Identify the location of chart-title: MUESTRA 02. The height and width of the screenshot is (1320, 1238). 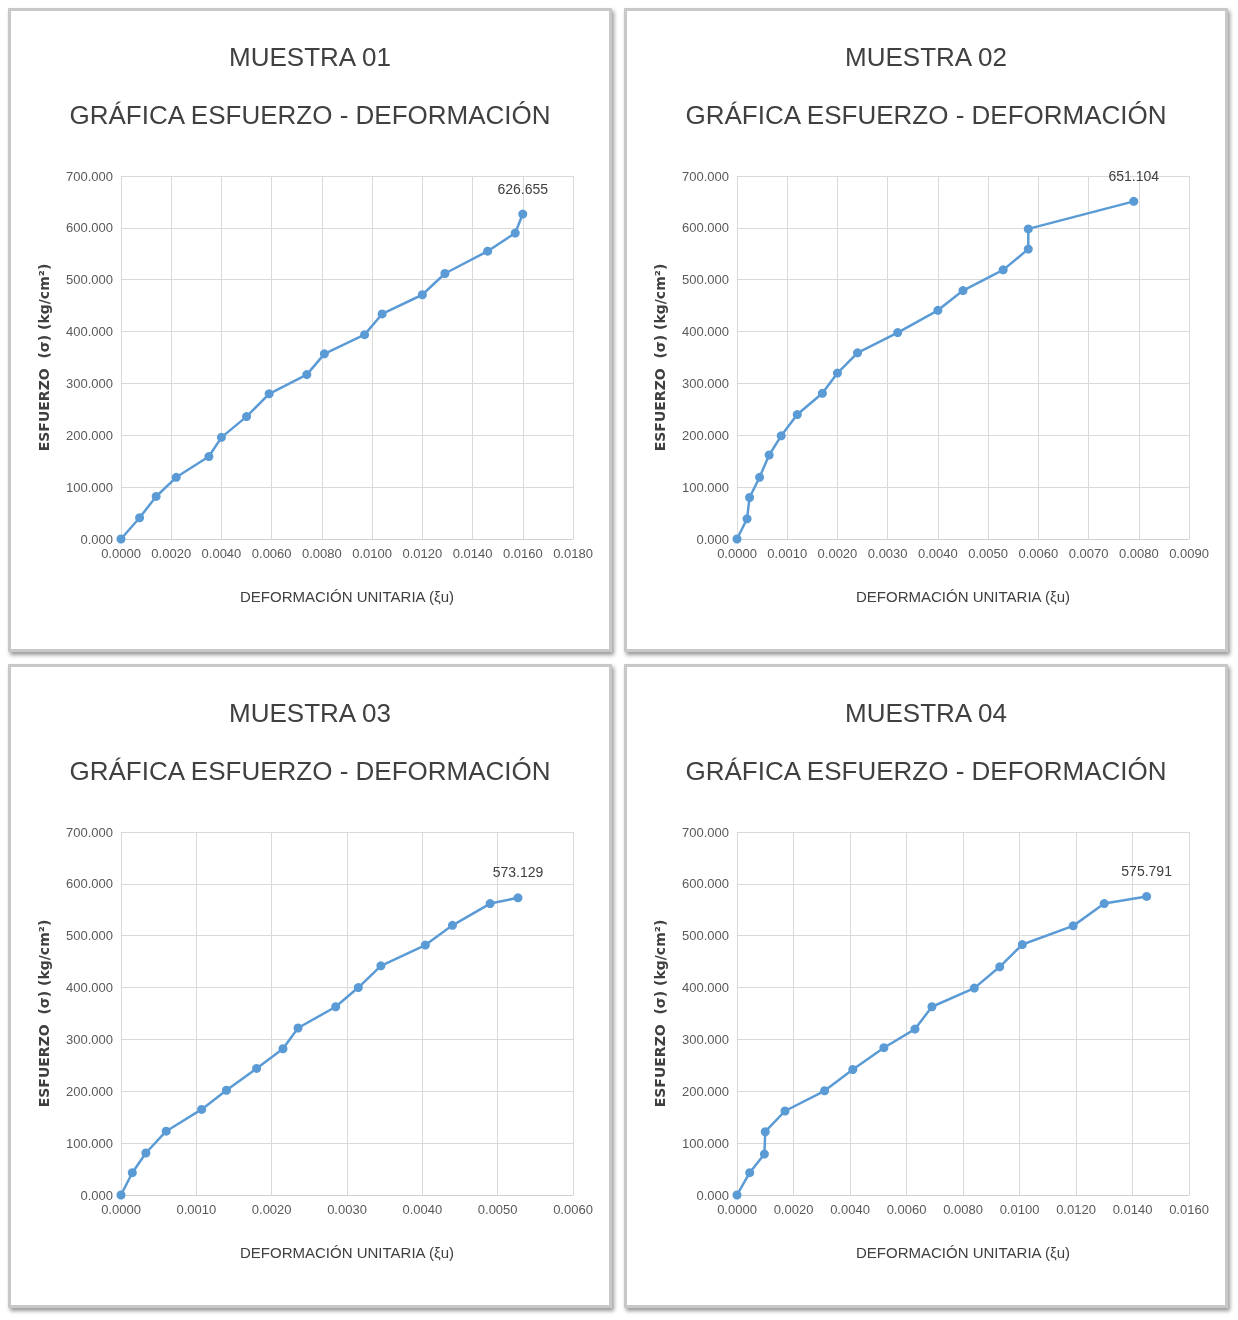
(926, 57).